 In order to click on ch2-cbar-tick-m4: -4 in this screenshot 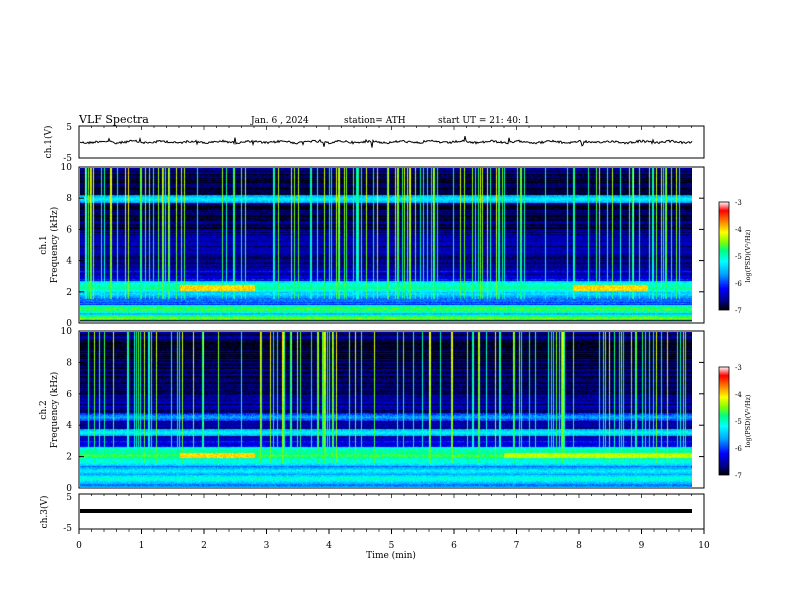, I will do `click(738, 395)`.